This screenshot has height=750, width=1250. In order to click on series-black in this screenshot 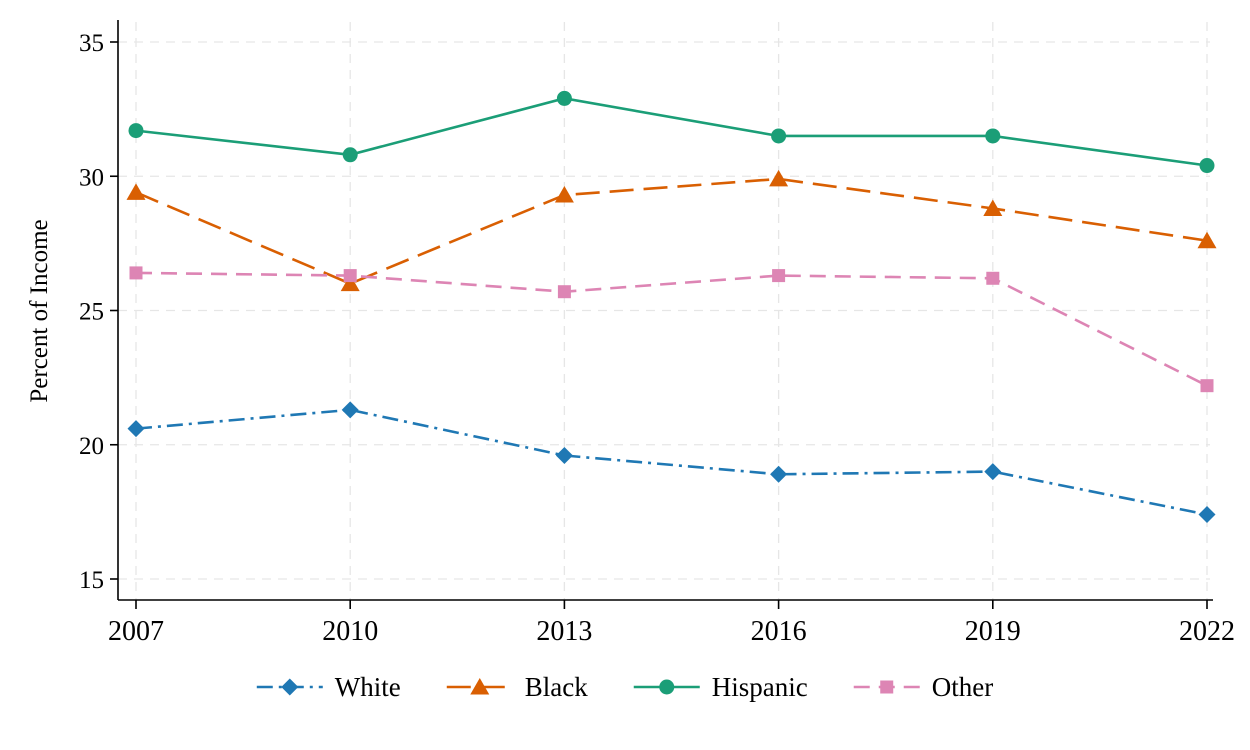, I will do `click(671, 230)`.